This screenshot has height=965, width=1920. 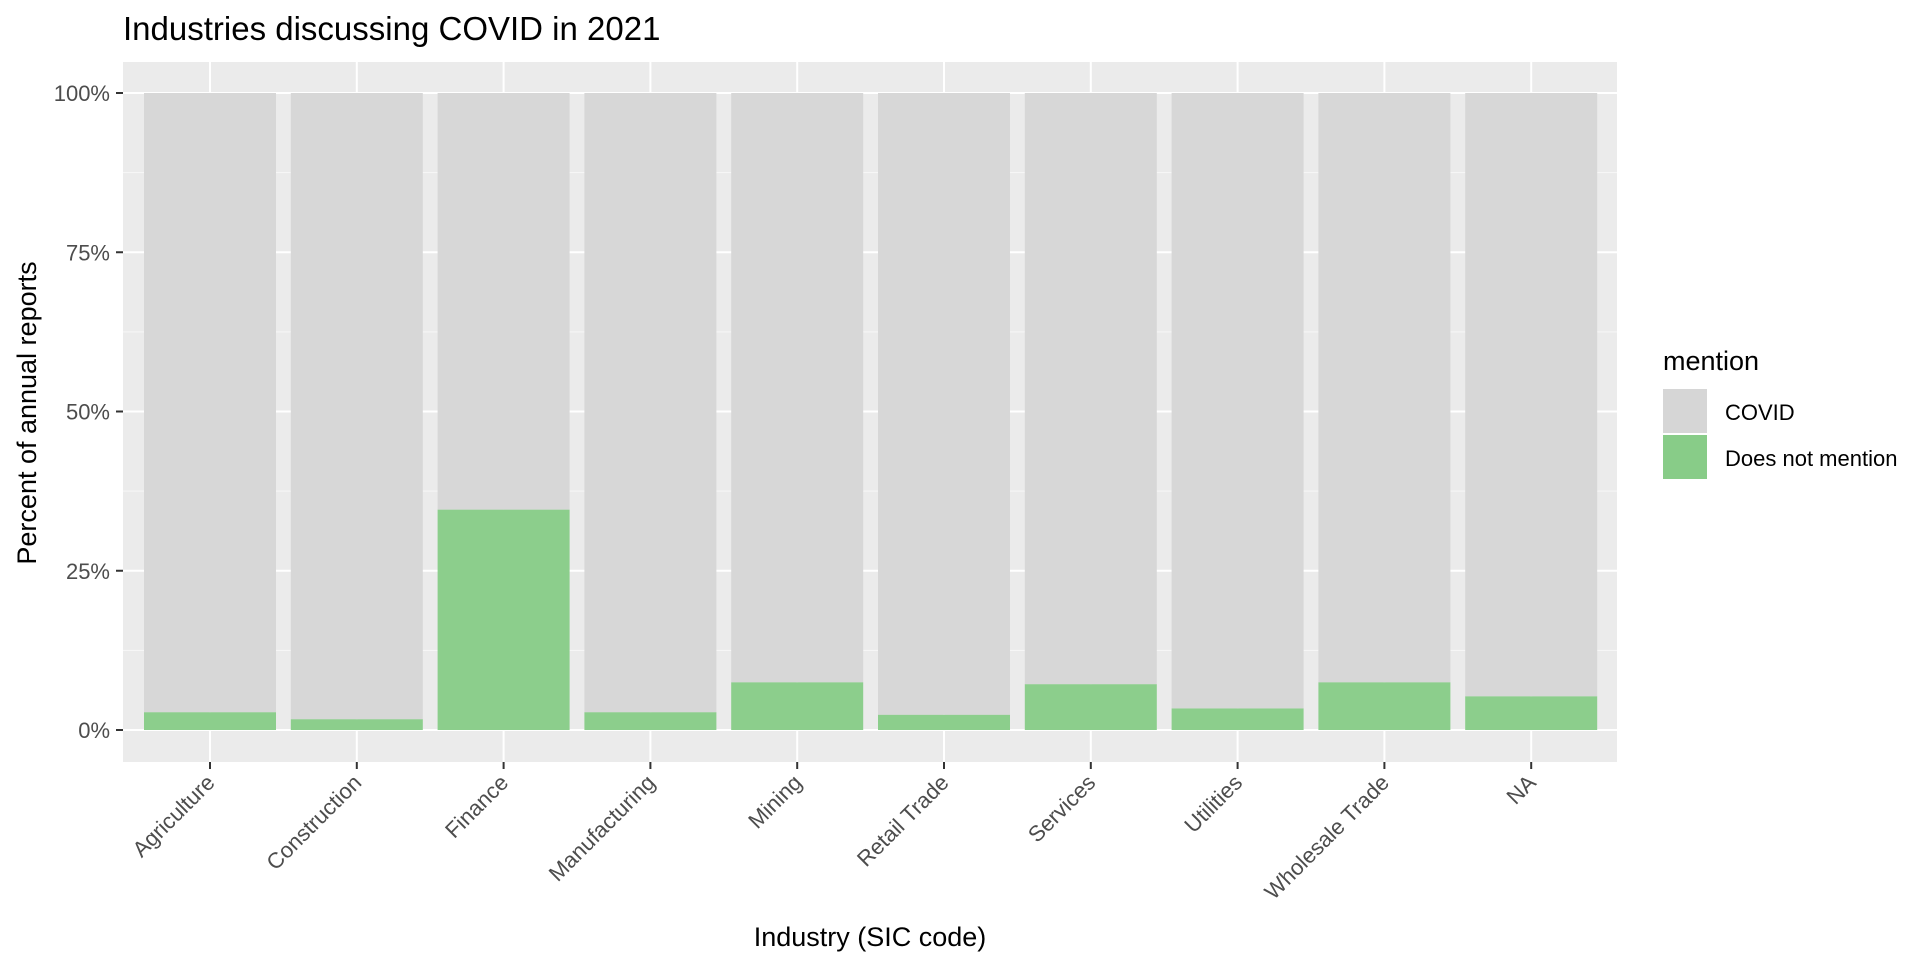 What do you see at coordinates (1811, 458) in the screenshot?
I see `legend-label: Does not mention` at bounding box center [1811, 458].